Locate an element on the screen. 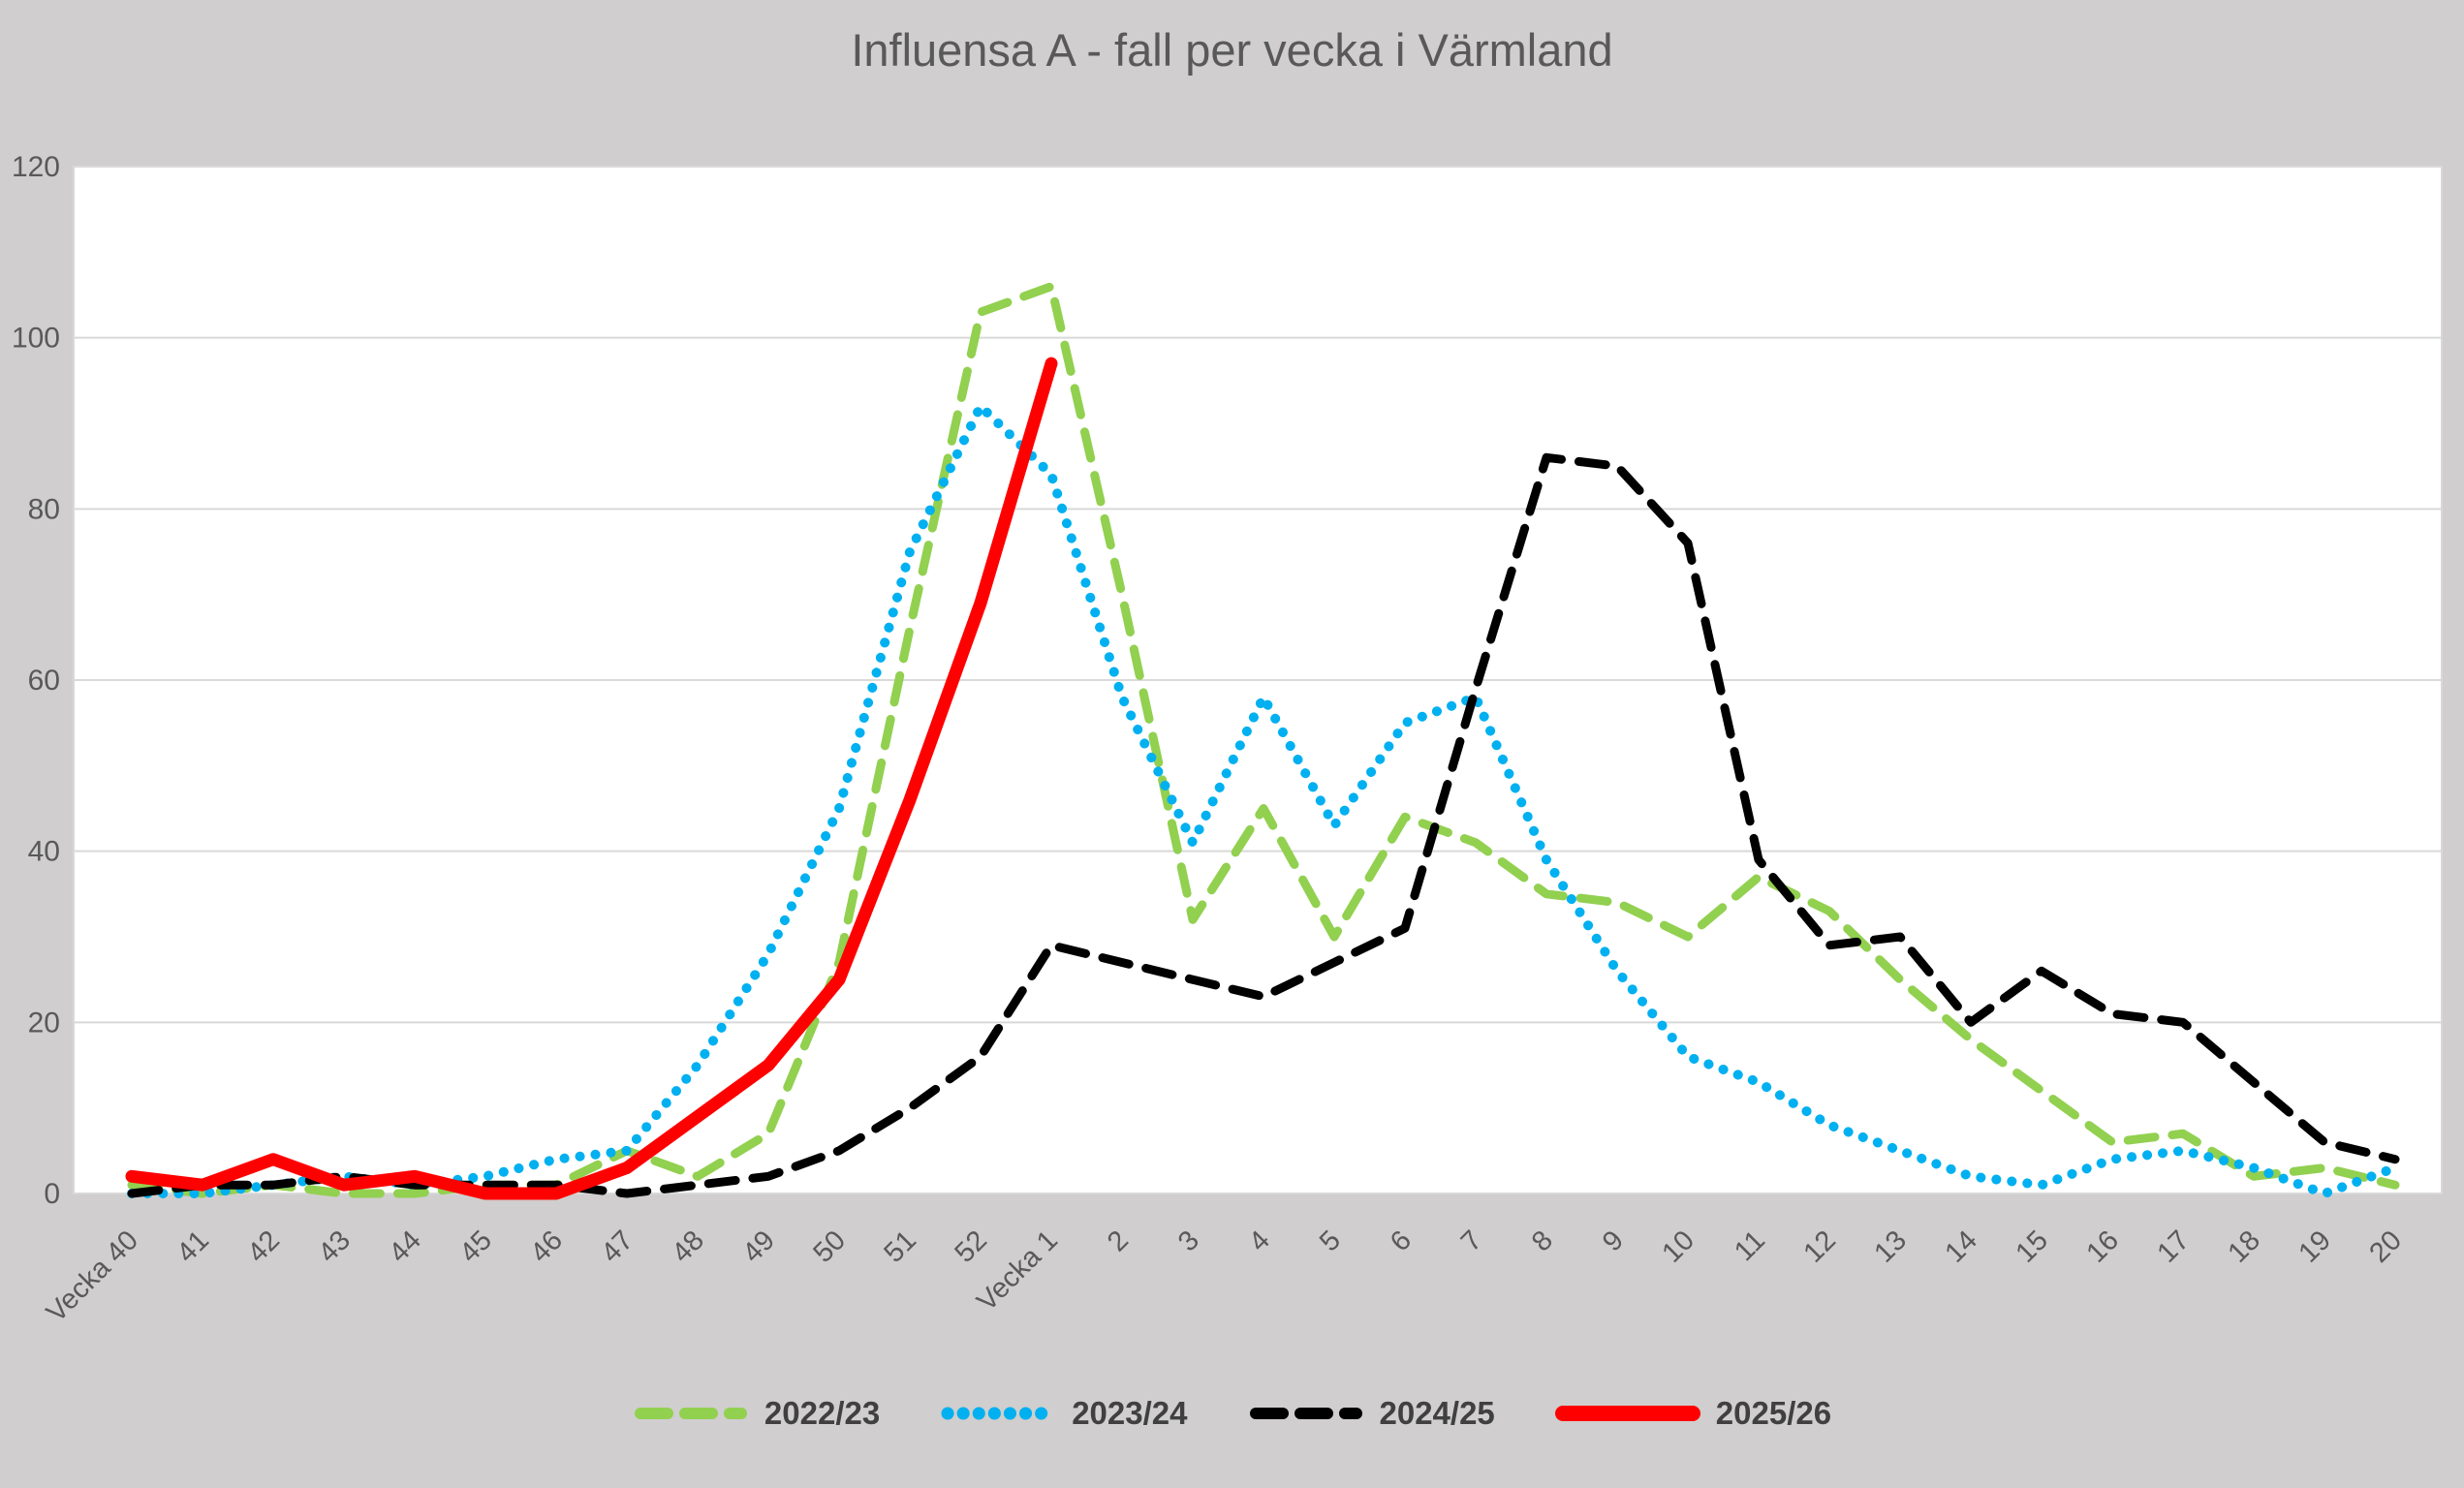 The width and height of the screenshot is (2464, 1488). x-axis-label: 10 is located at coordinates (1678, 1246).